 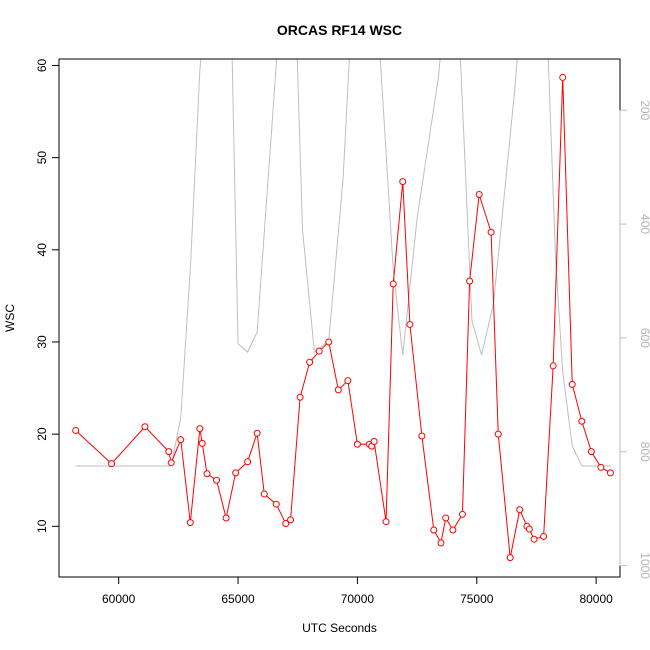 I want to click on x-tick-label: 80000, so click(x=596, y=599).